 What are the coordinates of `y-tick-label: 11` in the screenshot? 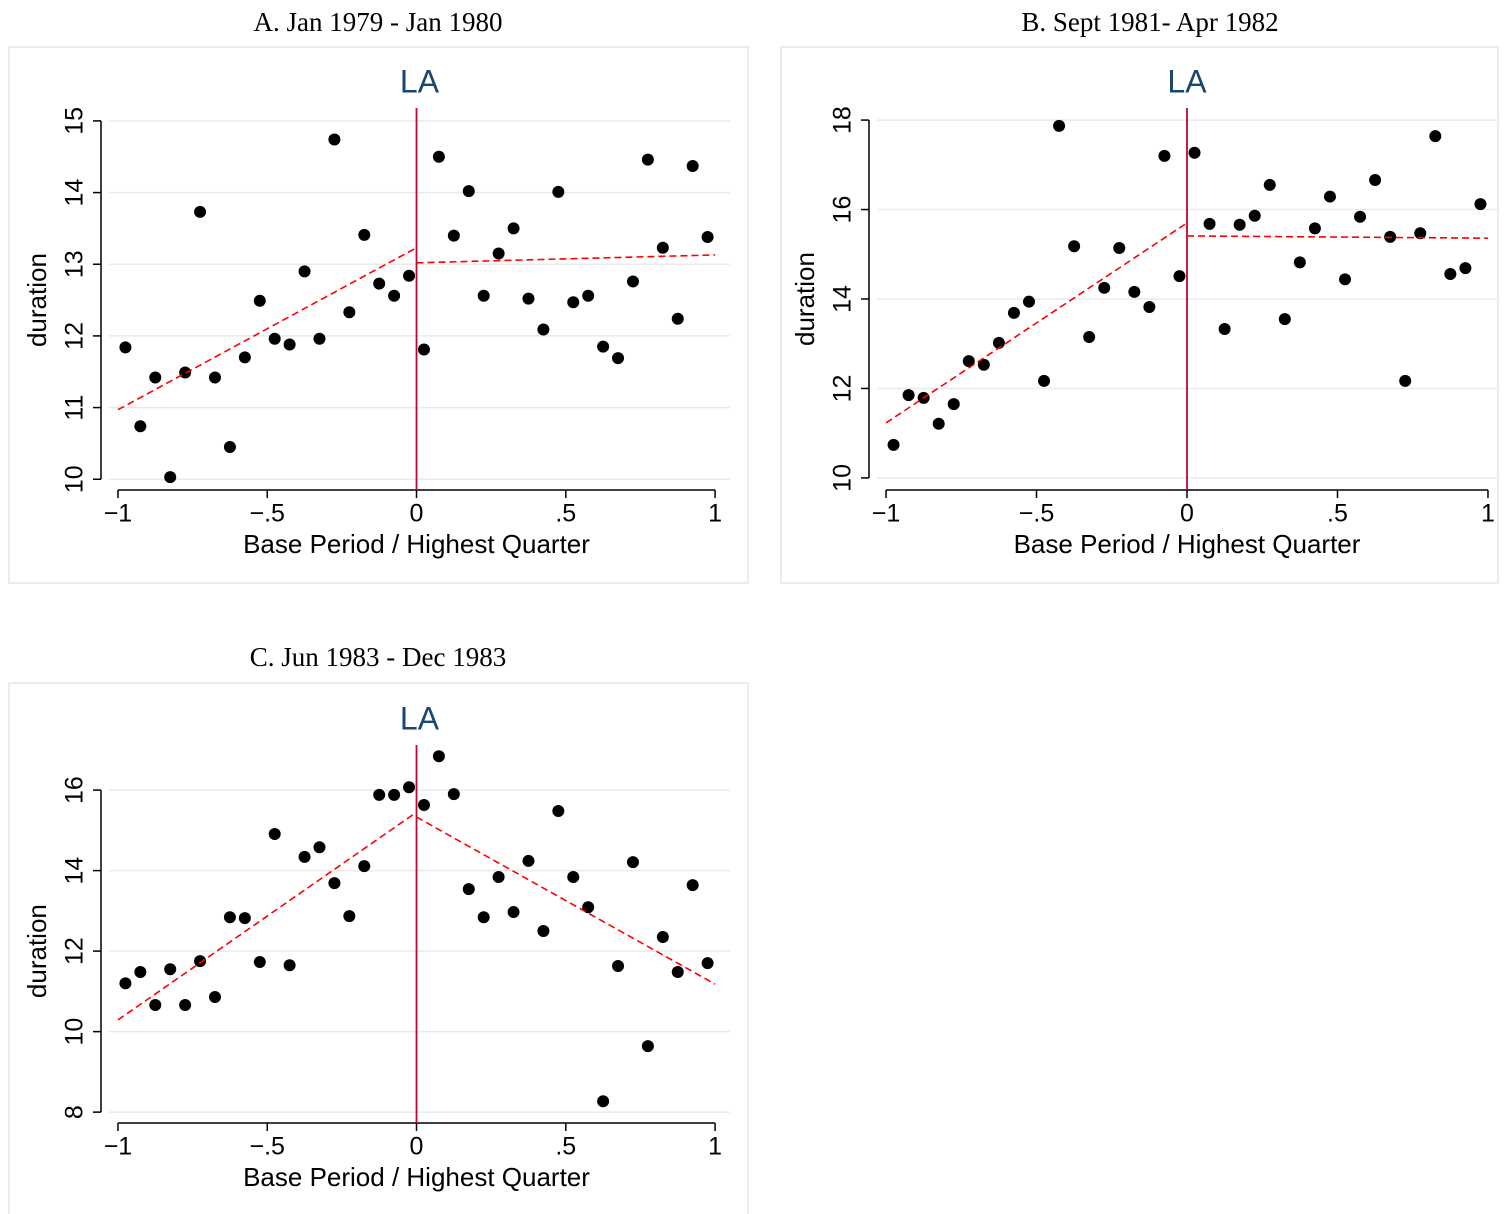 It's located at (75, 408).